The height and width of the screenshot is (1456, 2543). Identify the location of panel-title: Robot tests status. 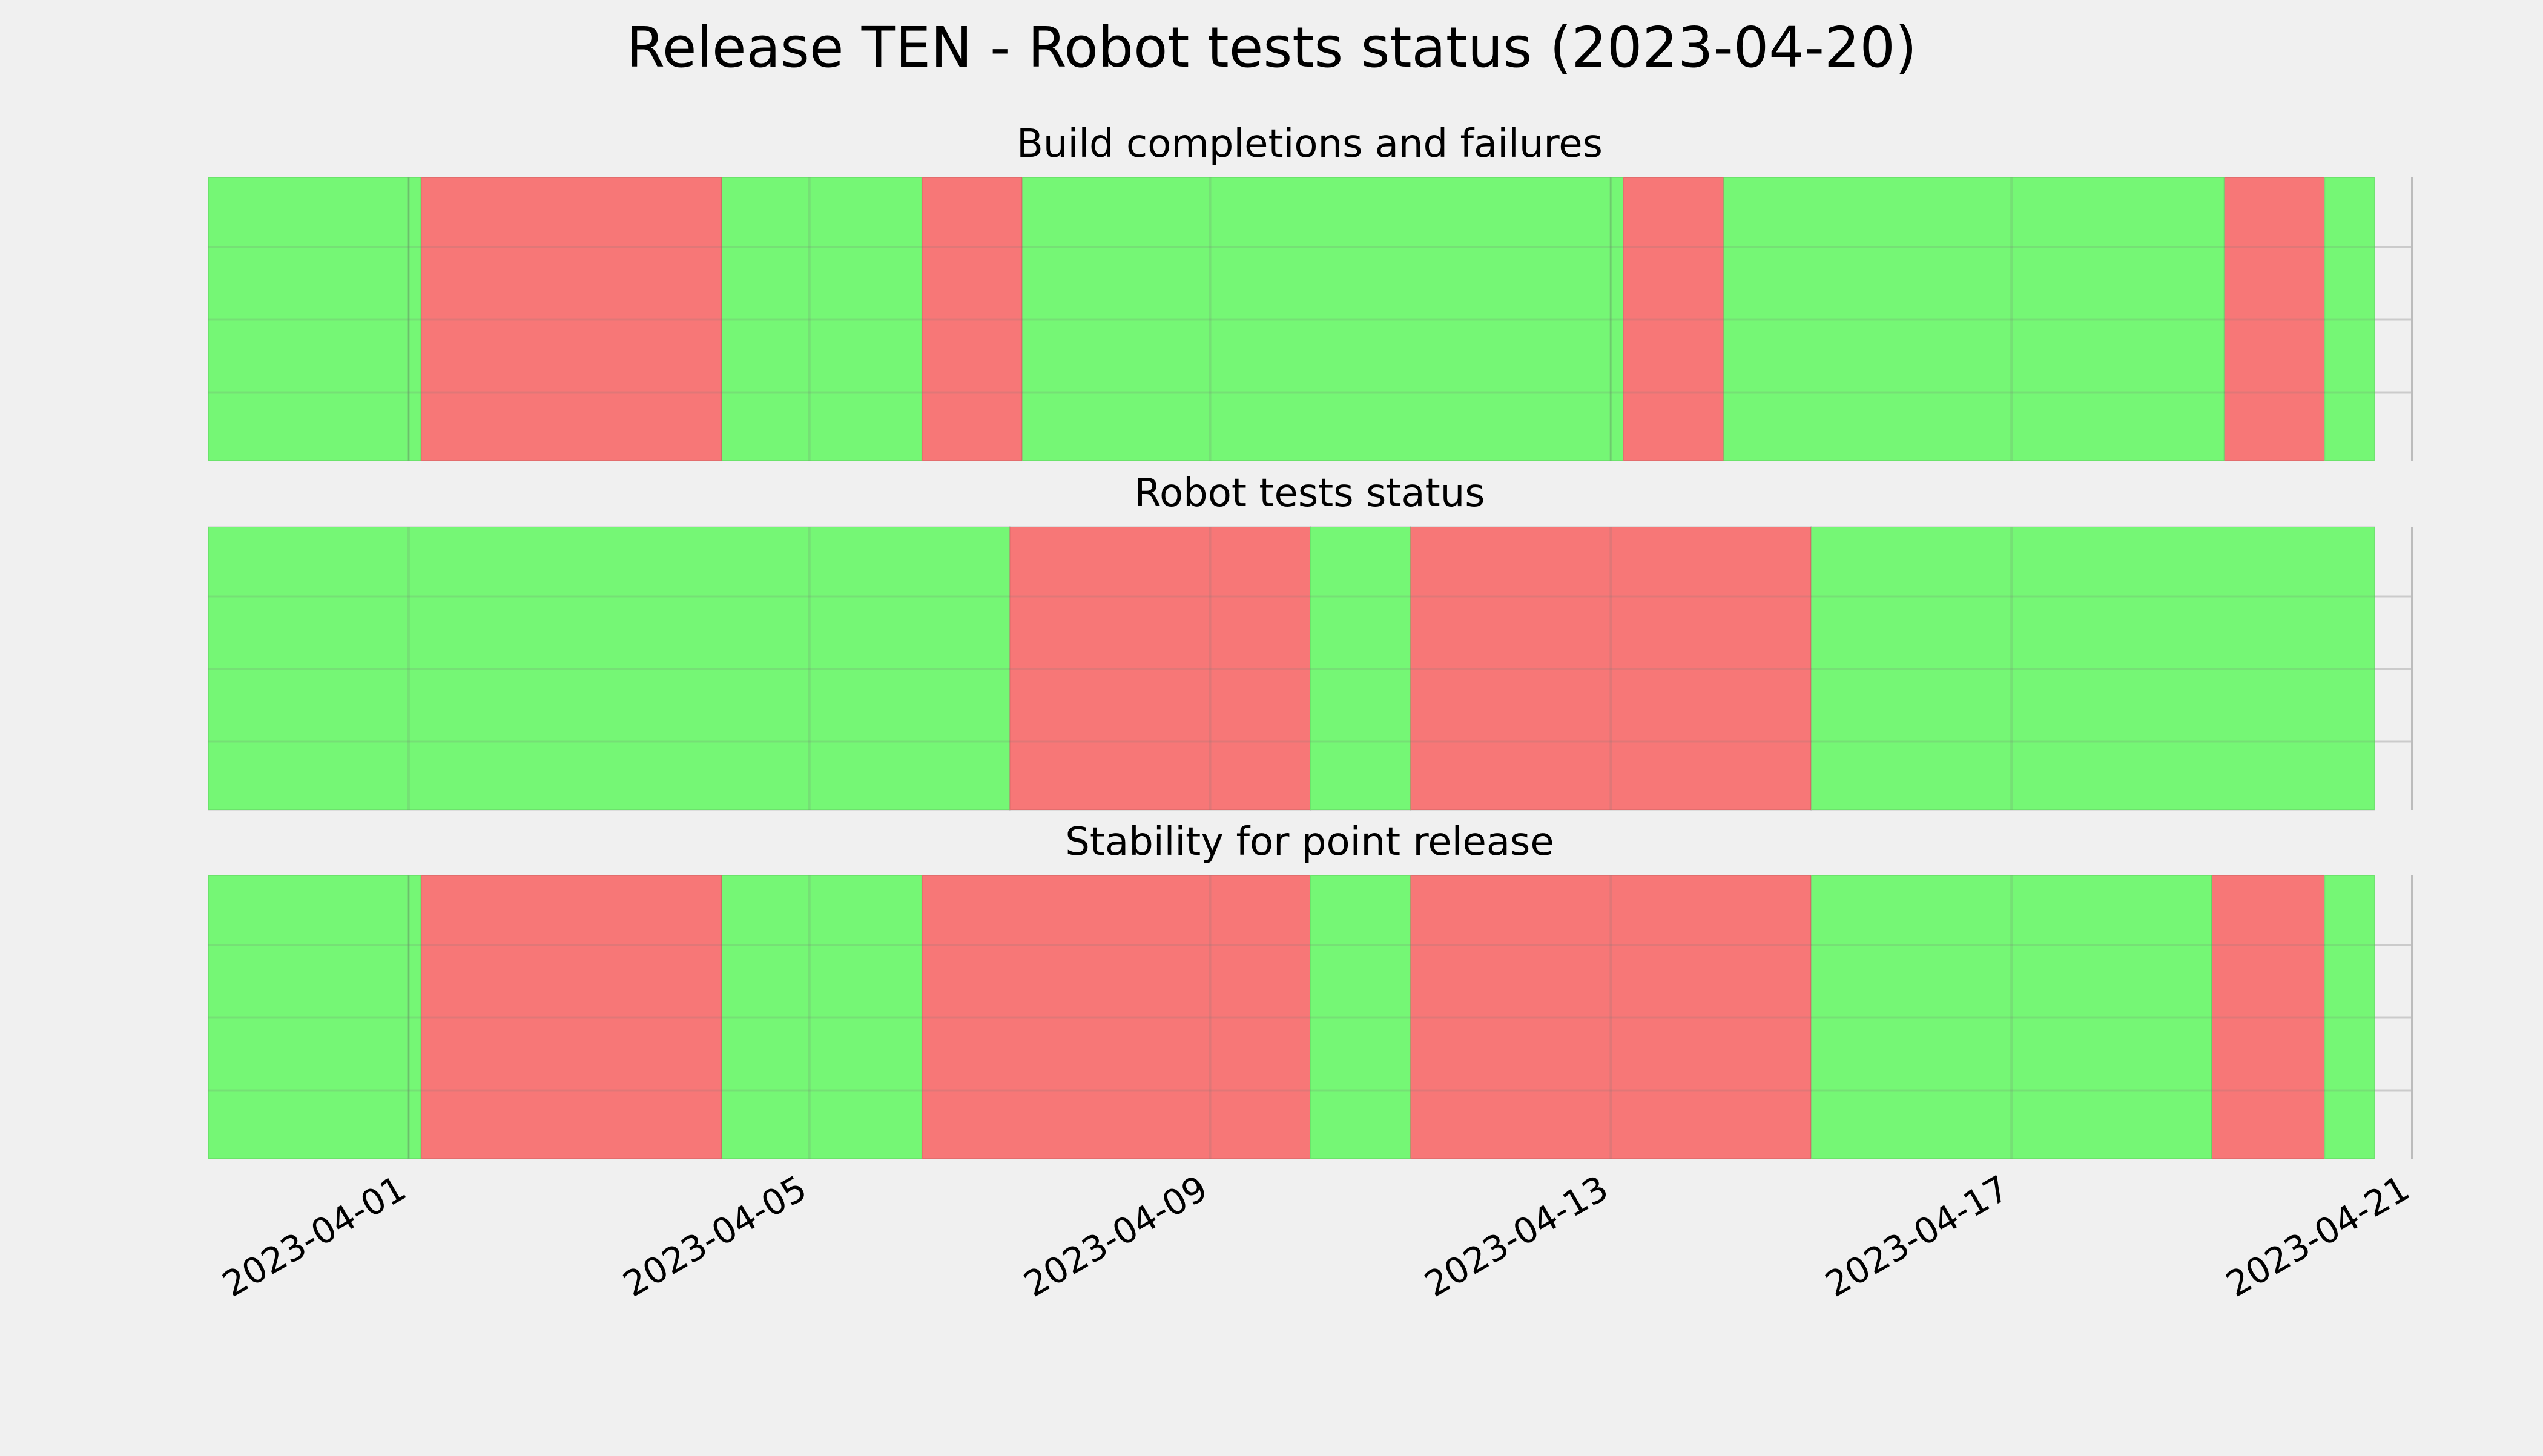
(1309, 493).